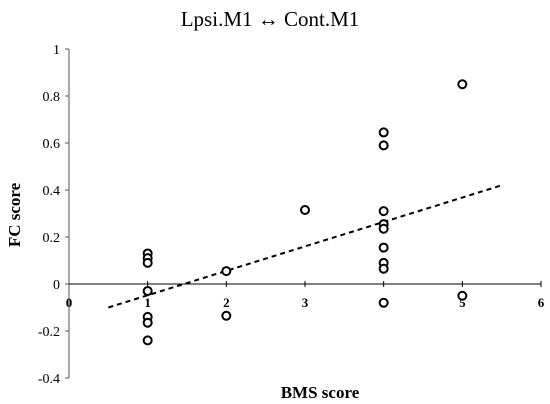 The width and height of the screenshot is (550, 404). Describe the element at coordinates (52, 144) in the screenshot. I see `y-tick-label: 0.6` at that location.